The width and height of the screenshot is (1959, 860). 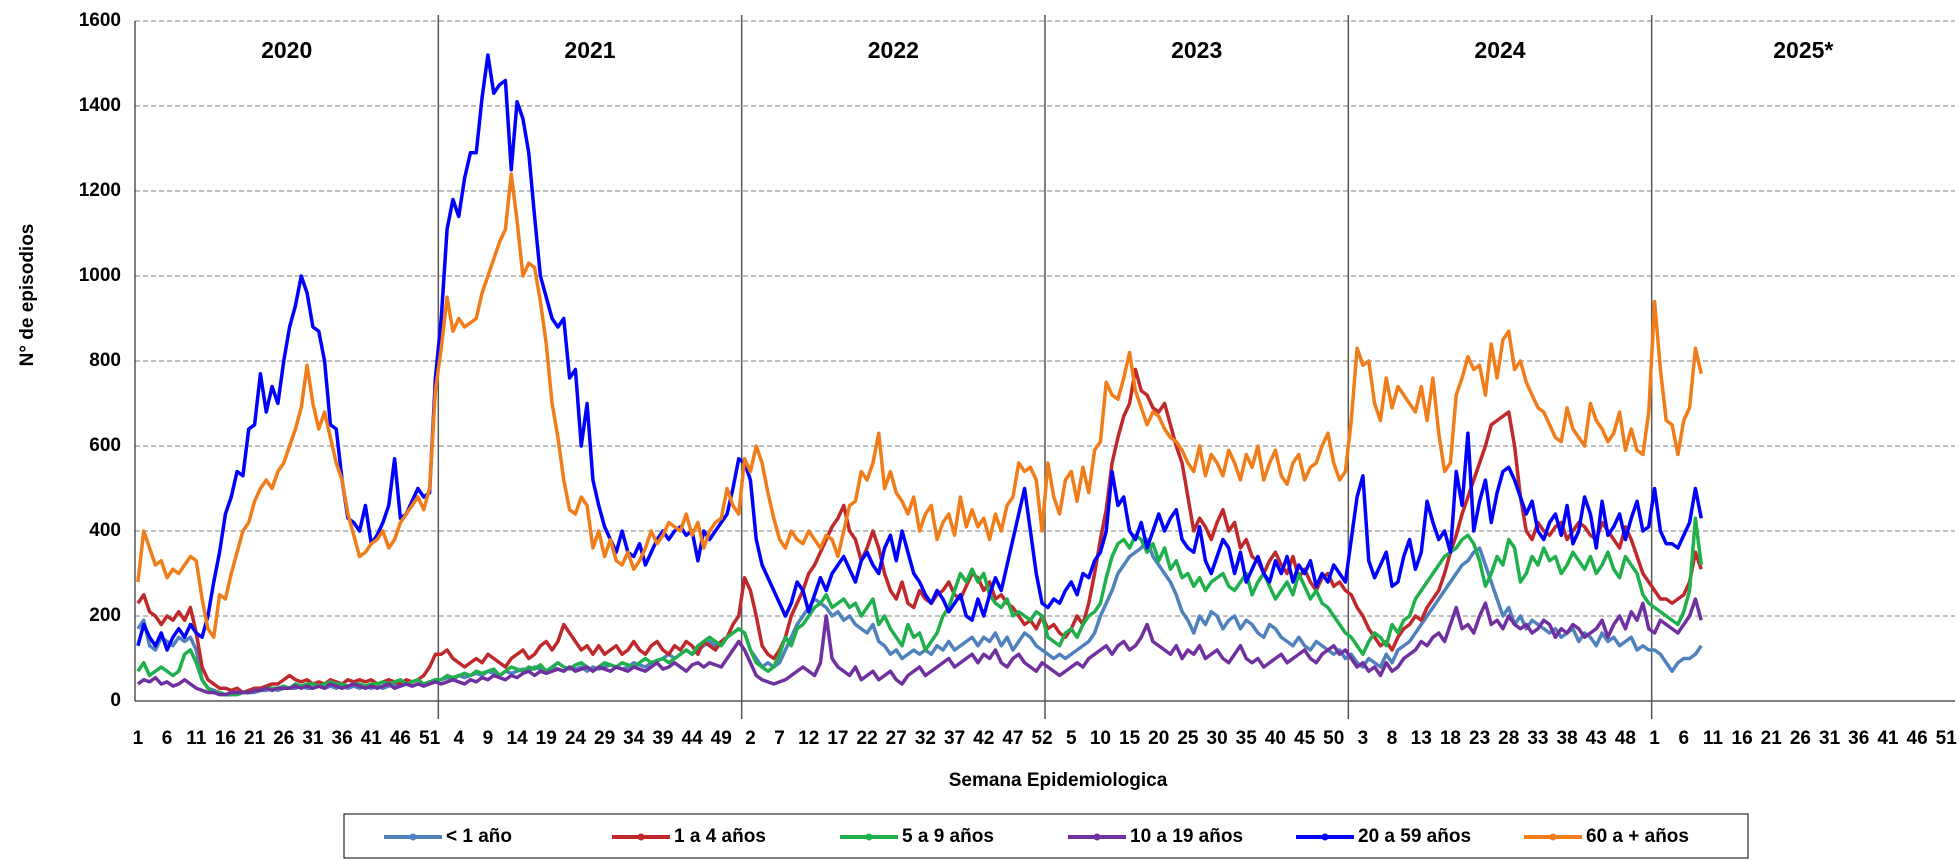 I want to click on y-tick-label: 600, so click(x=105, y=445).